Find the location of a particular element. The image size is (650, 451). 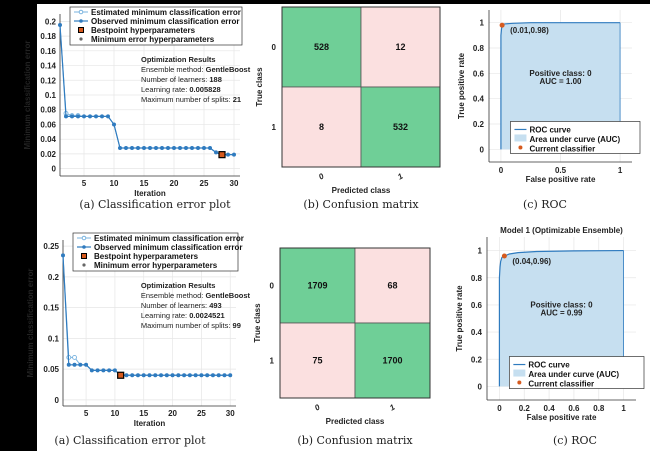

info-value: 21 is located at coordinates (237, 99).